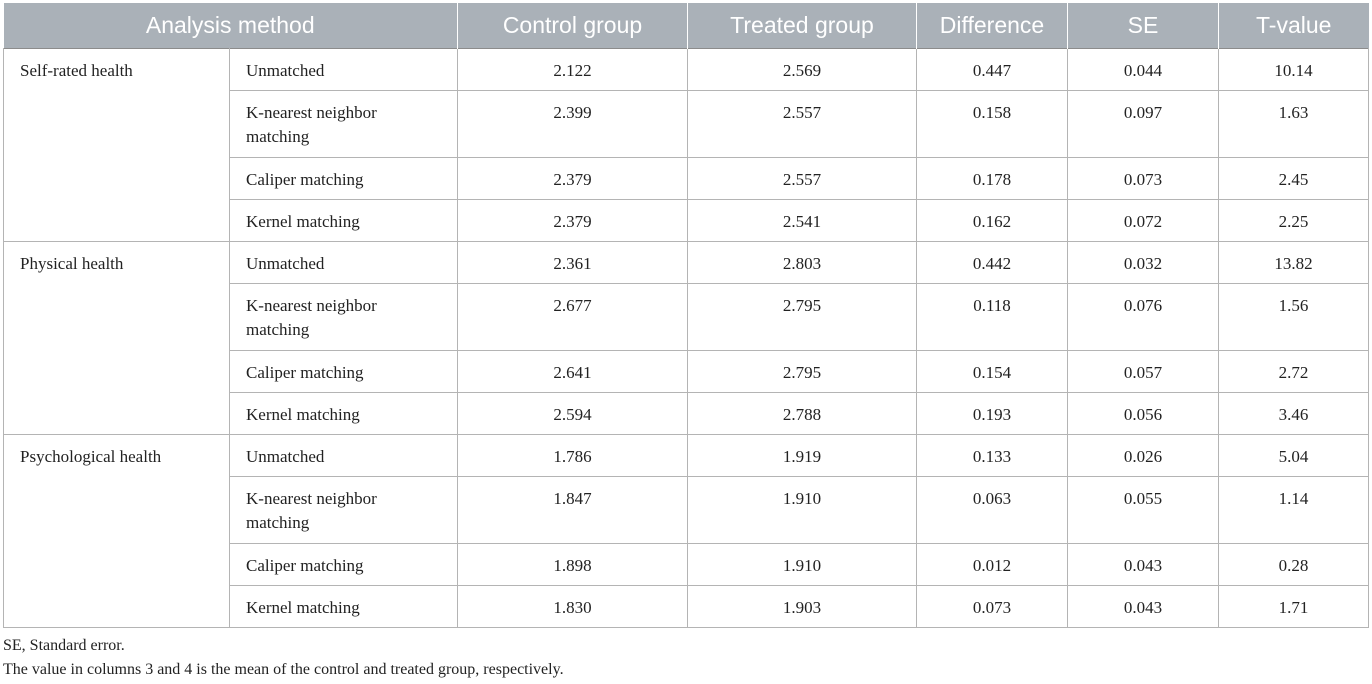 This screenshot has width=1372, height=684. What do you see at coordinates (572, 455) in the screenshot?
I see `control-cell: 1.786` at bounding box center [572, 455].